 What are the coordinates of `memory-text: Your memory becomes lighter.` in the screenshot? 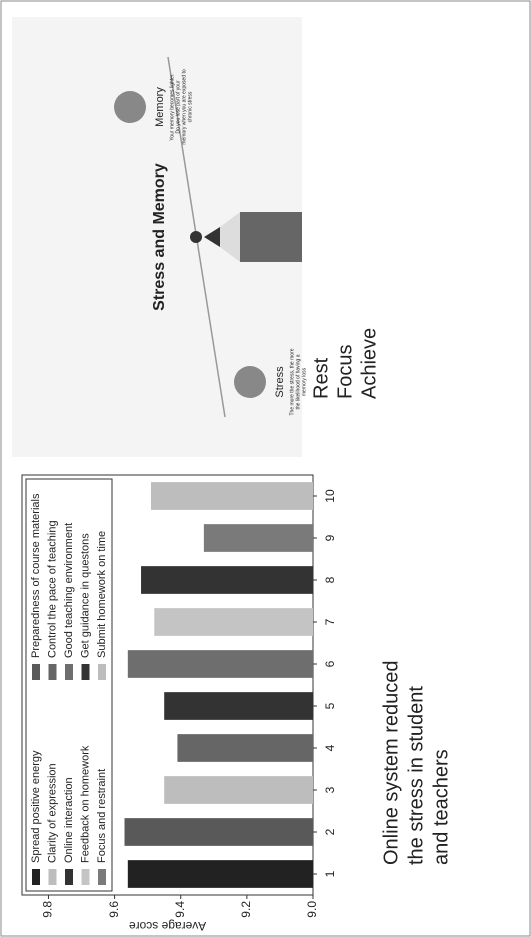 It's located at (172, 106).